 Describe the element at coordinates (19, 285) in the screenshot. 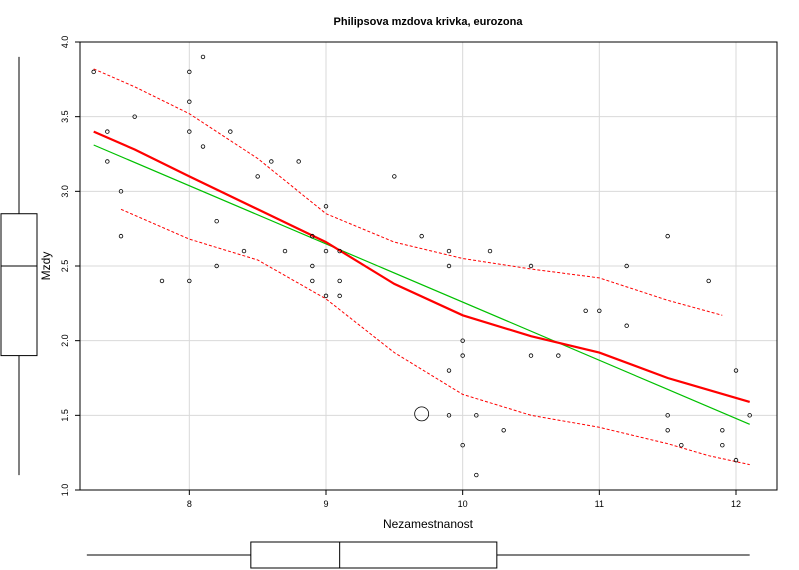

I see `y-boxplot-box` at that location.